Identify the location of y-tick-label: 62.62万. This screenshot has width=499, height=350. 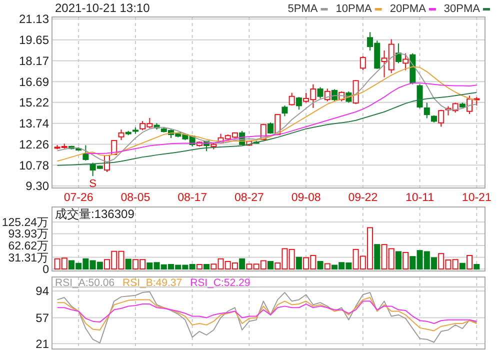
(28, 245).